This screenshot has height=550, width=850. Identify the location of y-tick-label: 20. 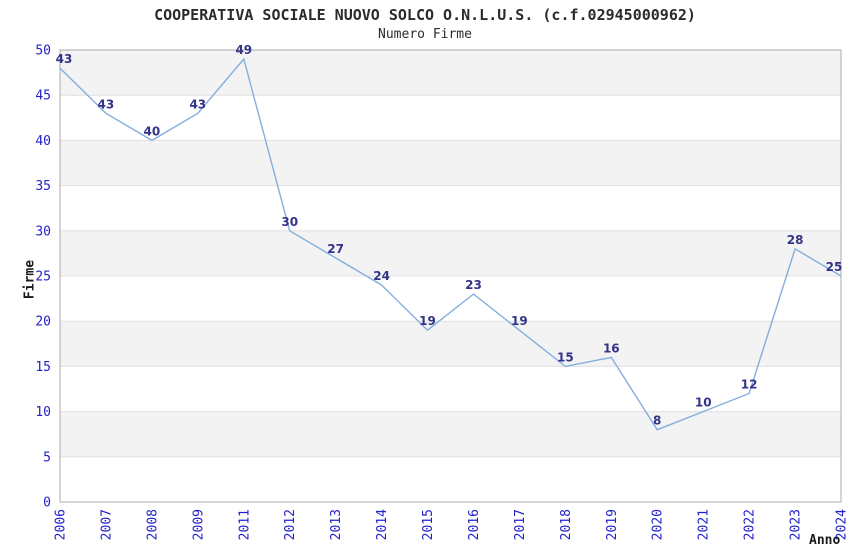
(43, 322).